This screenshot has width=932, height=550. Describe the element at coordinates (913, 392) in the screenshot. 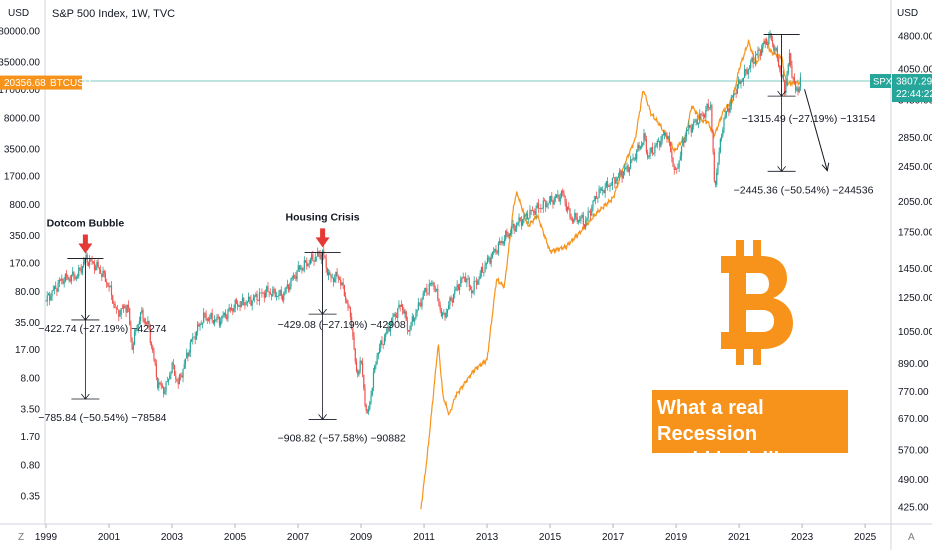

I see `right-tick-label: 770.00` at that location.